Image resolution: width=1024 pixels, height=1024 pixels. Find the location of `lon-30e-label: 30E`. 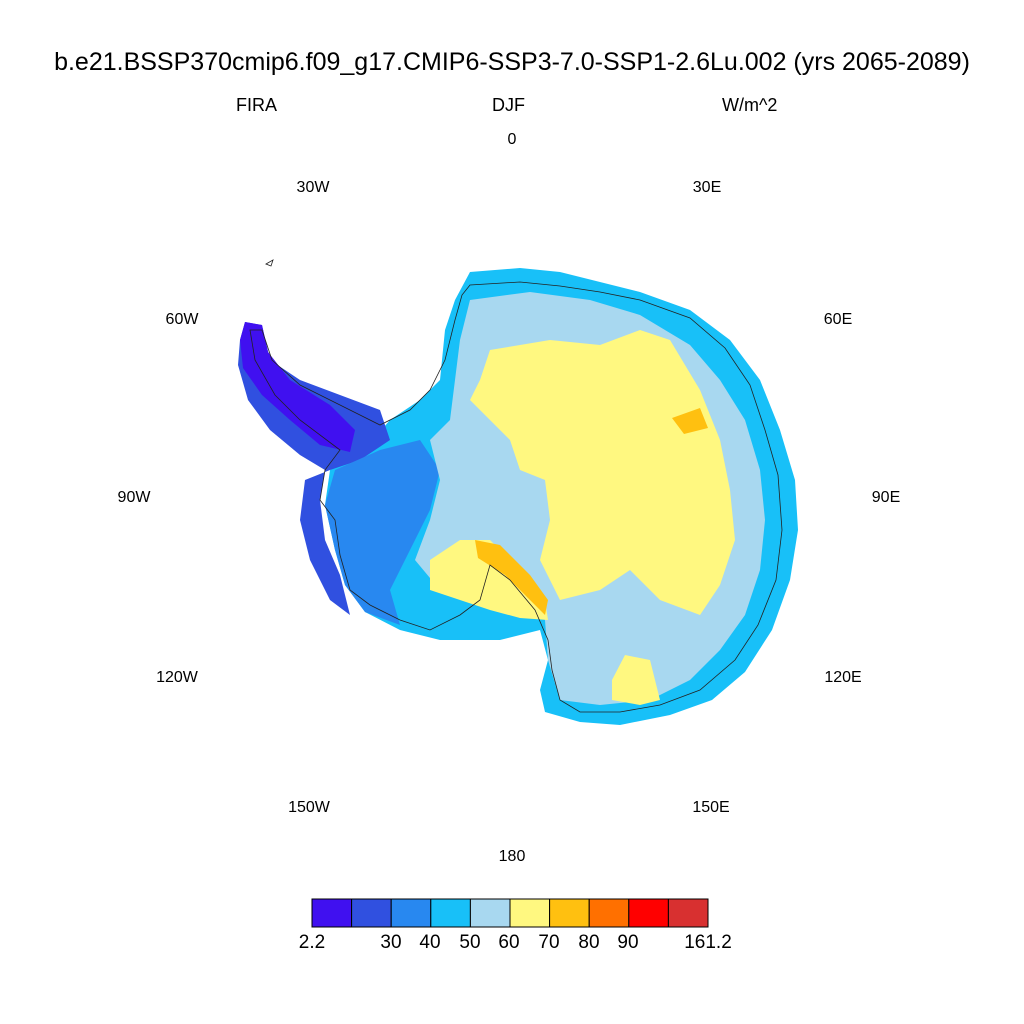

lon-30e-label: 30E is located at coordinates (707, 187).